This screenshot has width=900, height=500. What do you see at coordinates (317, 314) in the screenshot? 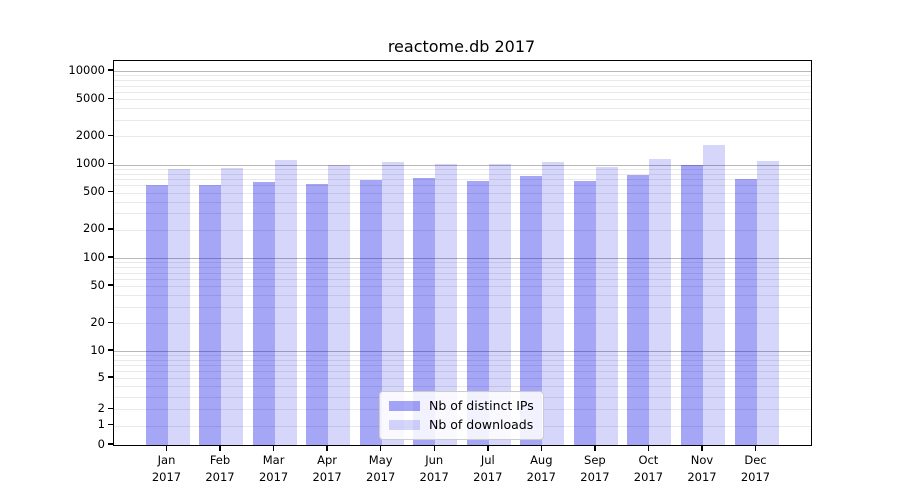
I see `bar-nb-of-distinct-ips-apr` at bounding box center [317, 314].